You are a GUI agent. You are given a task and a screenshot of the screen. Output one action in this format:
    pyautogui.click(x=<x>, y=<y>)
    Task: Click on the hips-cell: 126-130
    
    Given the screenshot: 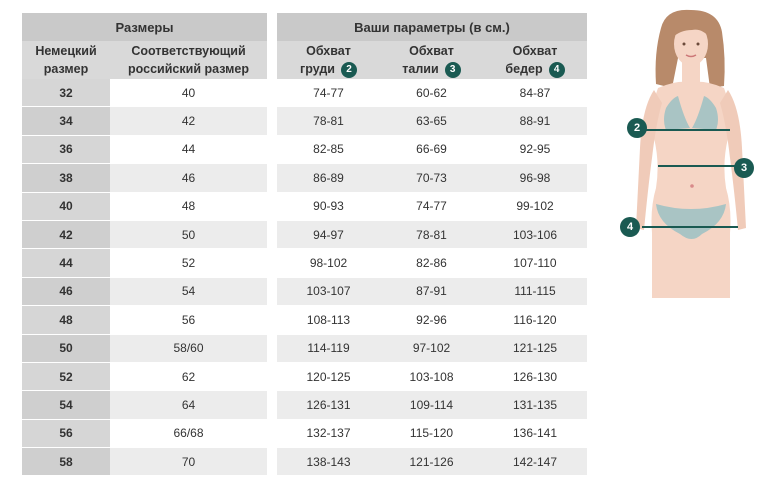 What is the action you would take?
    pyautogui.click(x=535, y=377)
    